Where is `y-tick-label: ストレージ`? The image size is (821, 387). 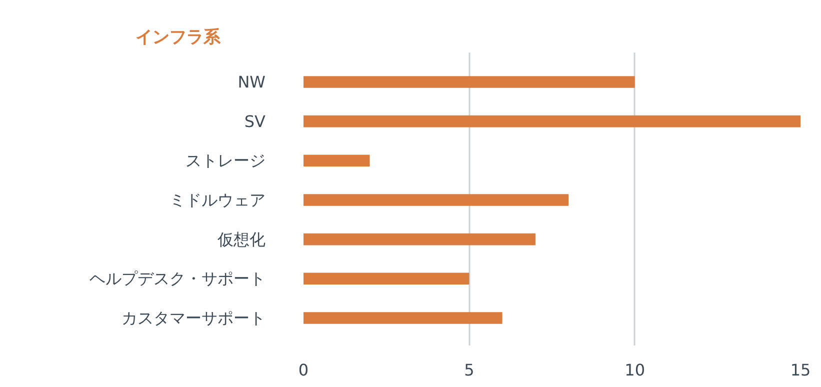
y-tick-label: ストレージ is located at coordinates (226, 160).